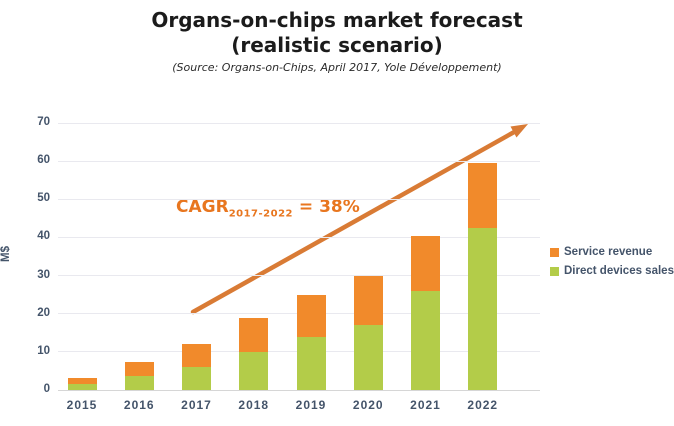  I want to click on bar-2015, so click(82, 383).